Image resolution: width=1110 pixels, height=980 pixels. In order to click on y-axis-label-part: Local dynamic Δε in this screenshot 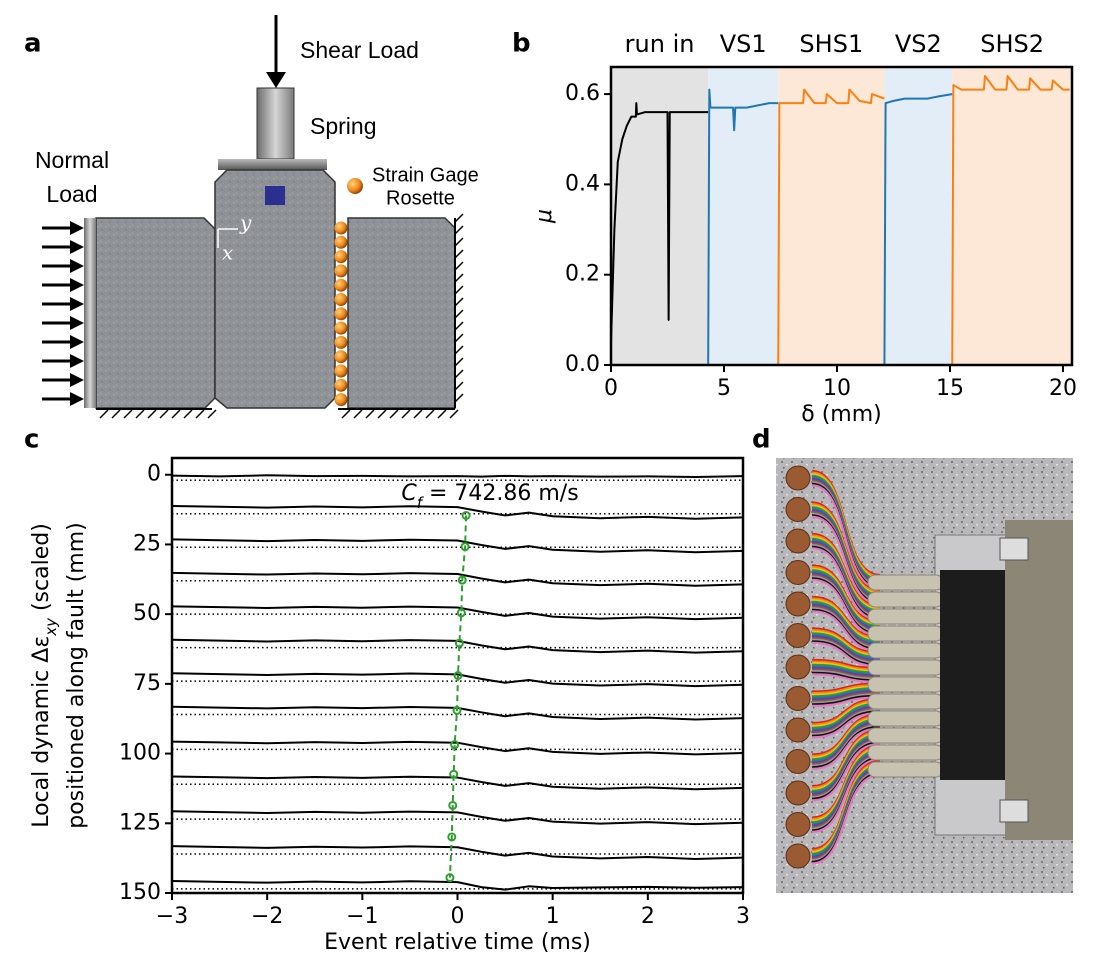, I will do `click(41, 732)`.